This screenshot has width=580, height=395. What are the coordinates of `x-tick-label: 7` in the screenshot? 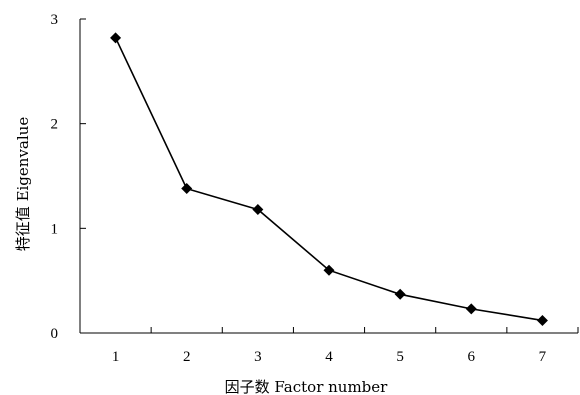 It's located at (543, 357).